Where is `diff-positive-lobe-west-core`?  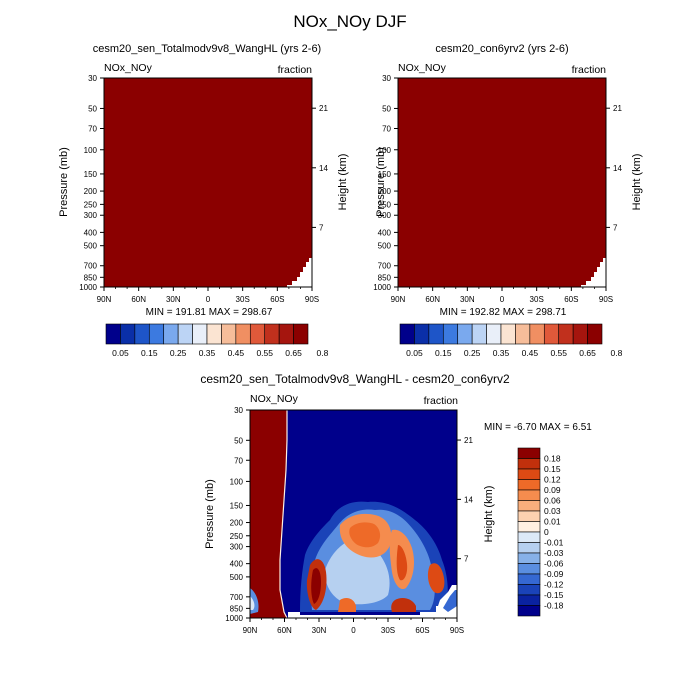
diff-positive-lobe-west-core is located at coordinates (316, 586).